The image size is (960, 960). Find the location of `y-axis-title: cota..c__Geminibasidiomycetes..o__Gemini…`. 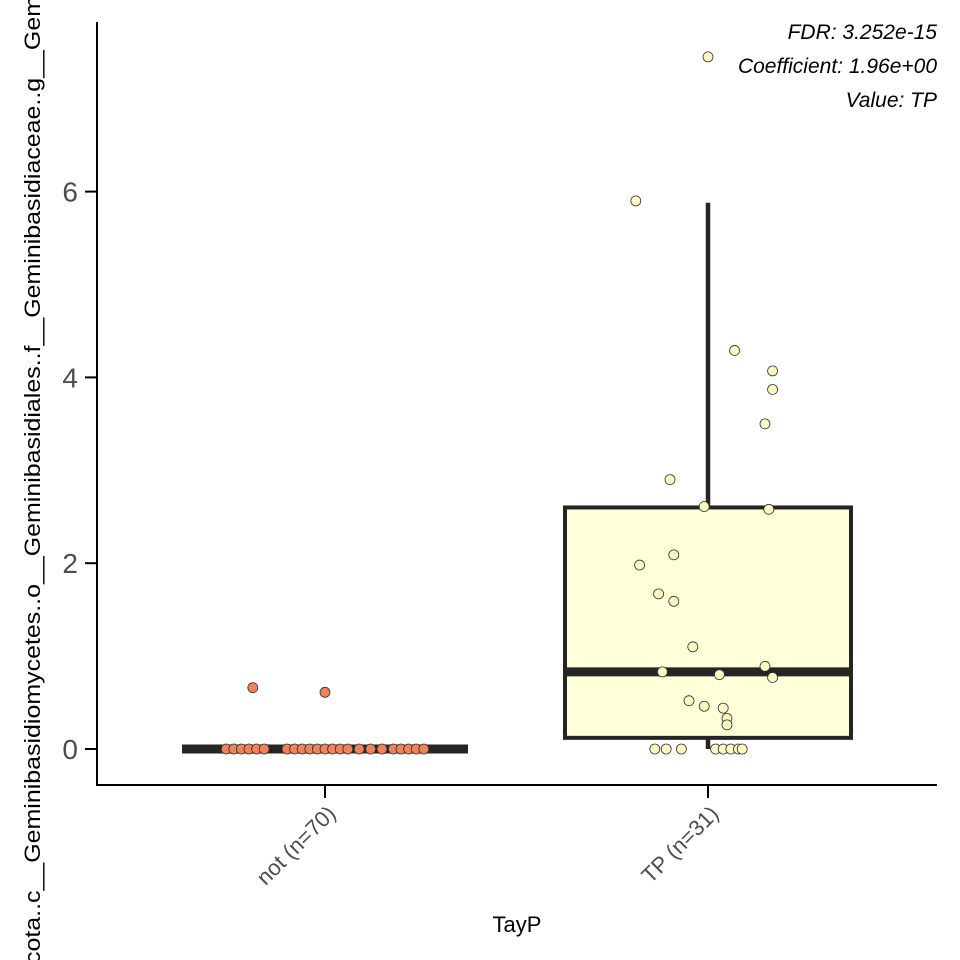

y-axis-title: cota..c__Geminibasidiomycetes..o__Gemini… is located at coordinates (32, 480).